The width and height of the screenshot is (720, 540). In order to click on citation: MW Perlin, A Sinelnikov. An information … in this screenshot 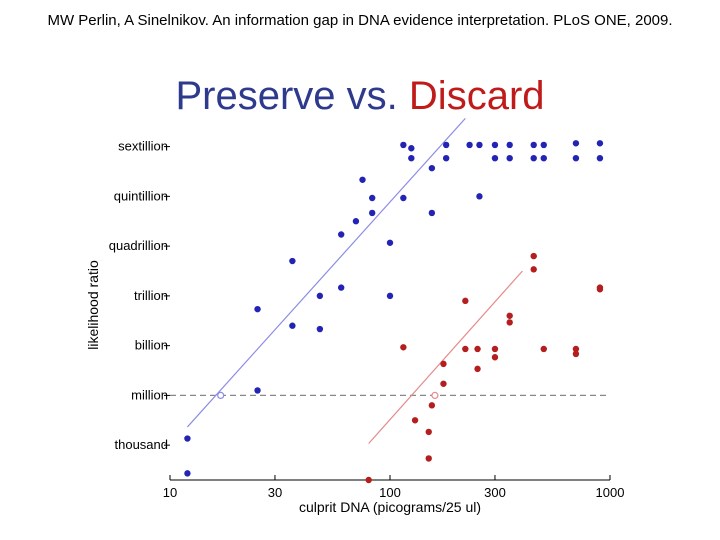, I will do `click(360, 20)`.